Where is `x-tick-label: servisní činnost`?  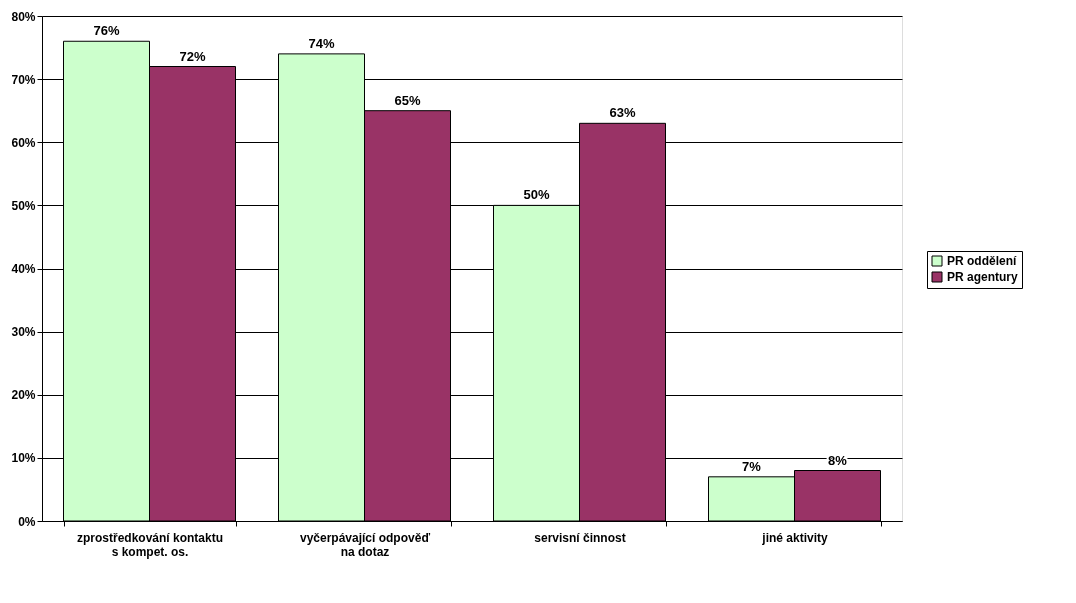
x-tick-label: servisní činnost is located at coordinates (580, 537).